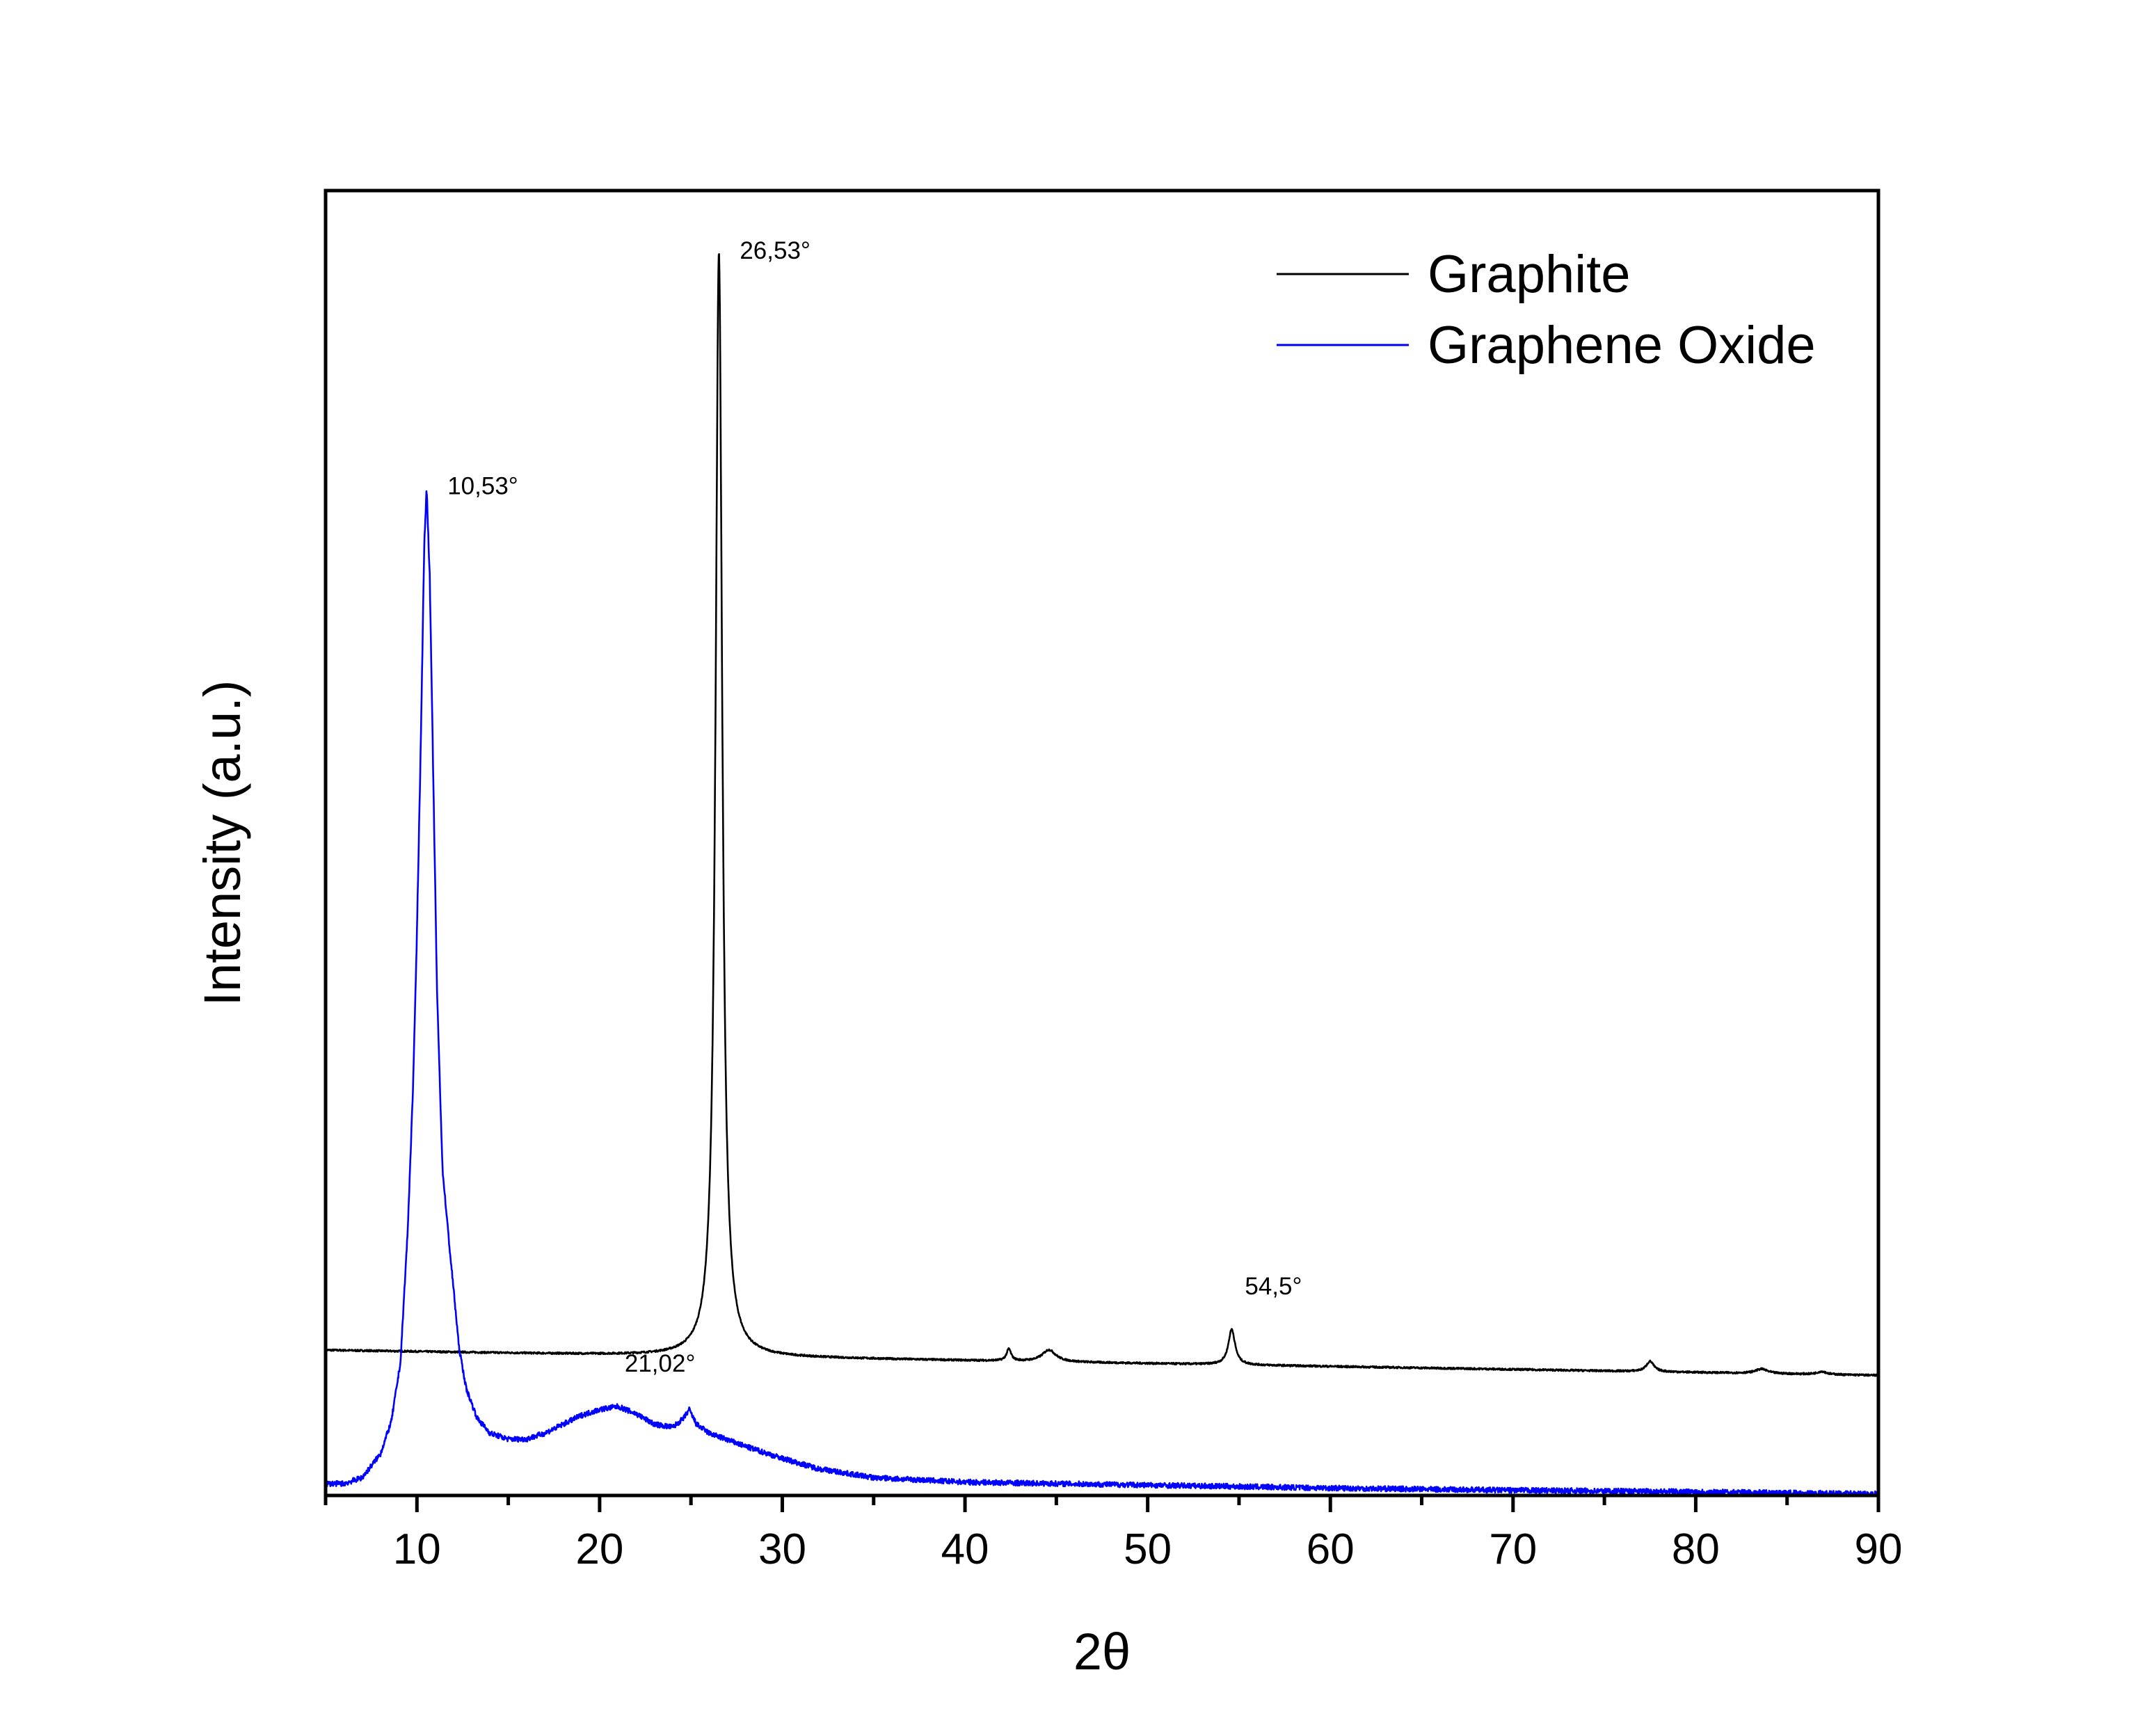 The height and width of the screenshot is (1725, 2156). Describe the element at coordinates (782, 1549) in the screenshot. I see `x-tick-label: 30` at that location.